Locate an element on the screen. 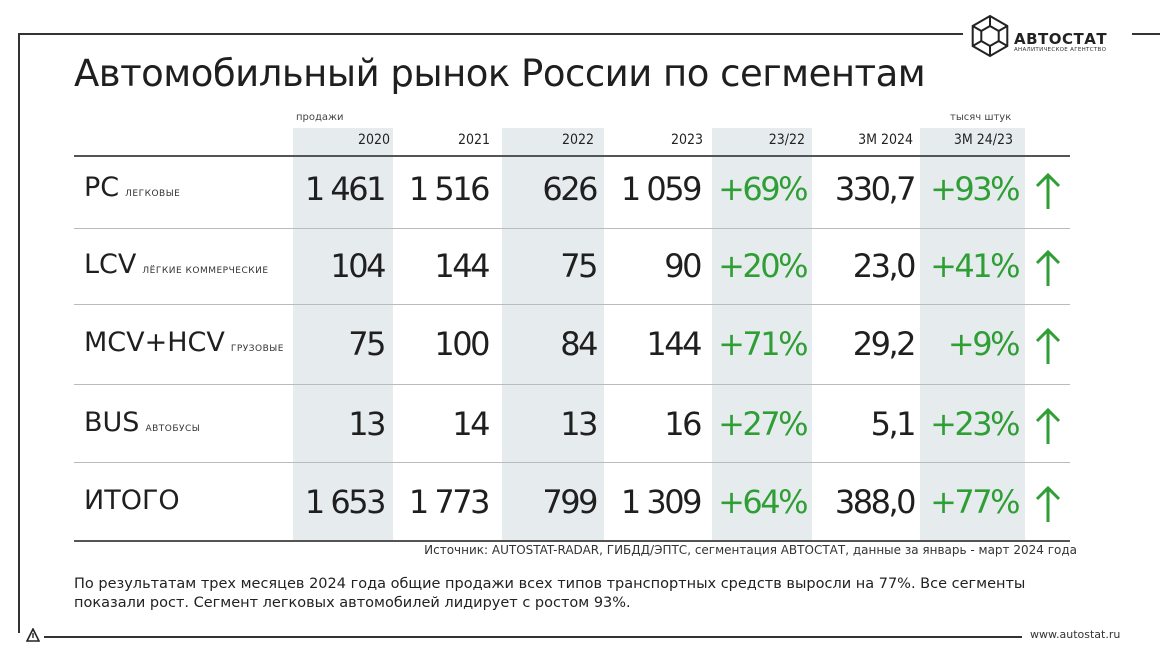 This screenshot has width=1169, height=656. row-label-bus: BUS автобусы is located at coordinates (142, 422).